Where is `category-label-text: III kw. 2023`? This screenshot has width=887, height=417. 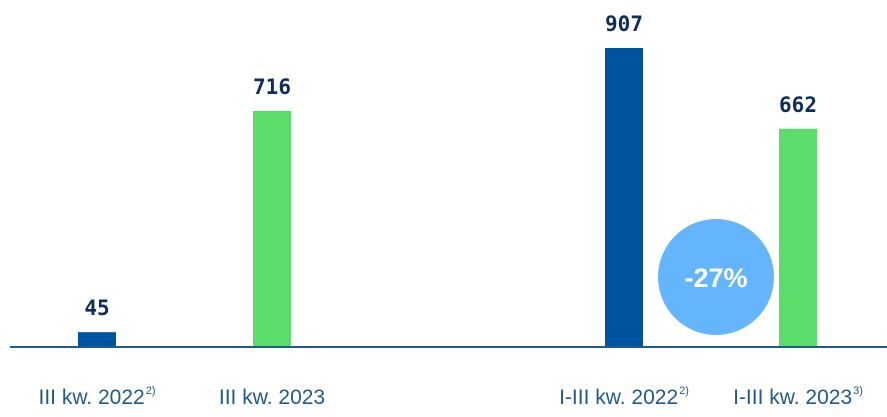 category-label-text: III kw. 2023 is located at coordinates (272, 397).